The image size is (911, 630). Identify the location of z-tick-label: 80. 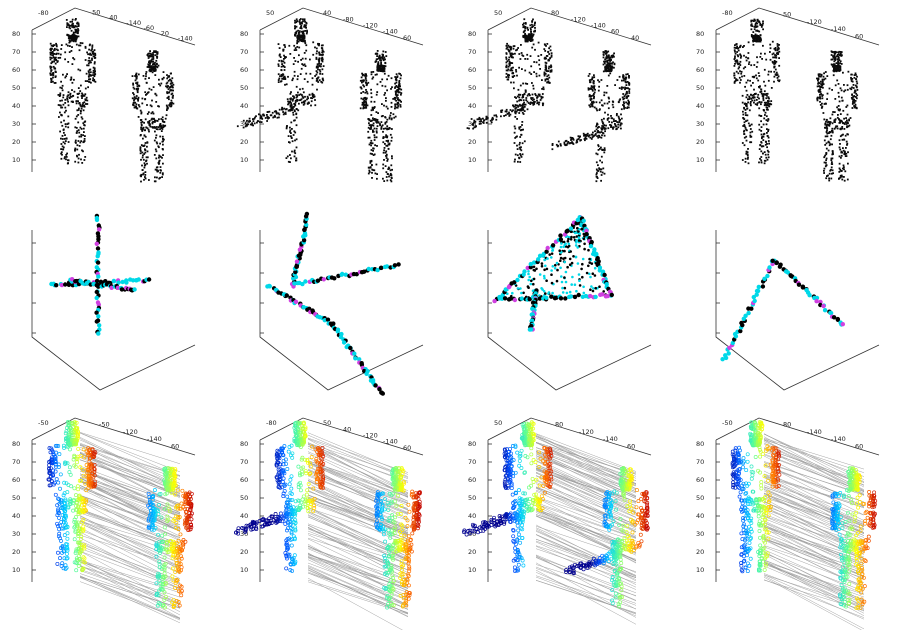
(16, 444).